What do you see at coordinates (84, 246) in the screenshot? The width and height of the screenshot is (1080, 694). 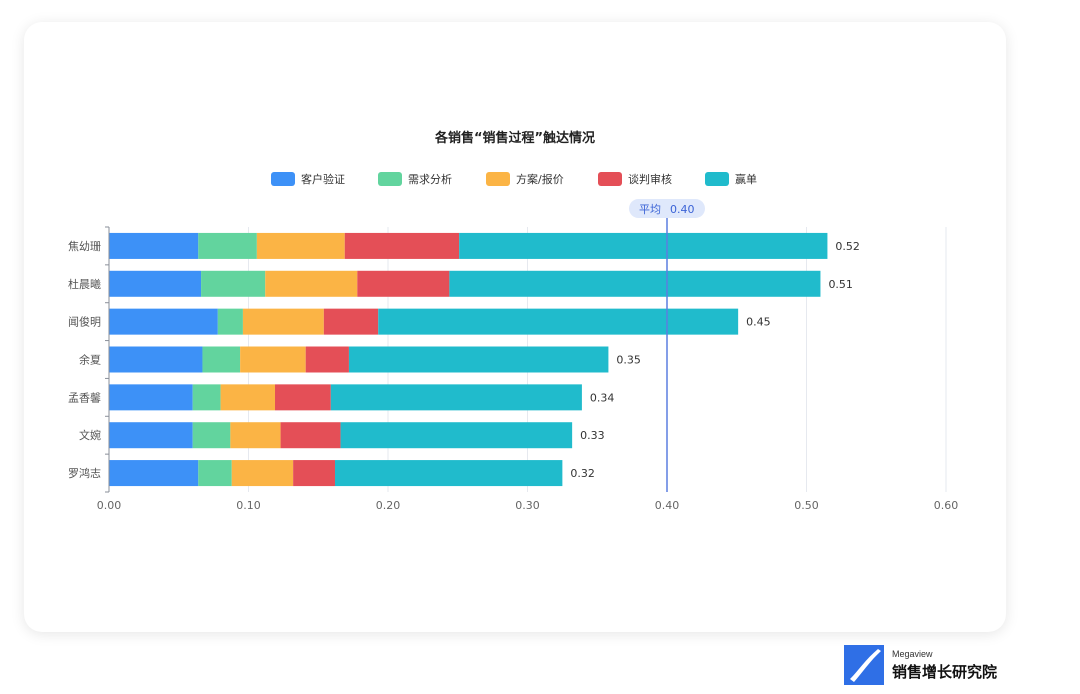 I see `category-label: 焦幼珊` at bounding box center [84, 246].